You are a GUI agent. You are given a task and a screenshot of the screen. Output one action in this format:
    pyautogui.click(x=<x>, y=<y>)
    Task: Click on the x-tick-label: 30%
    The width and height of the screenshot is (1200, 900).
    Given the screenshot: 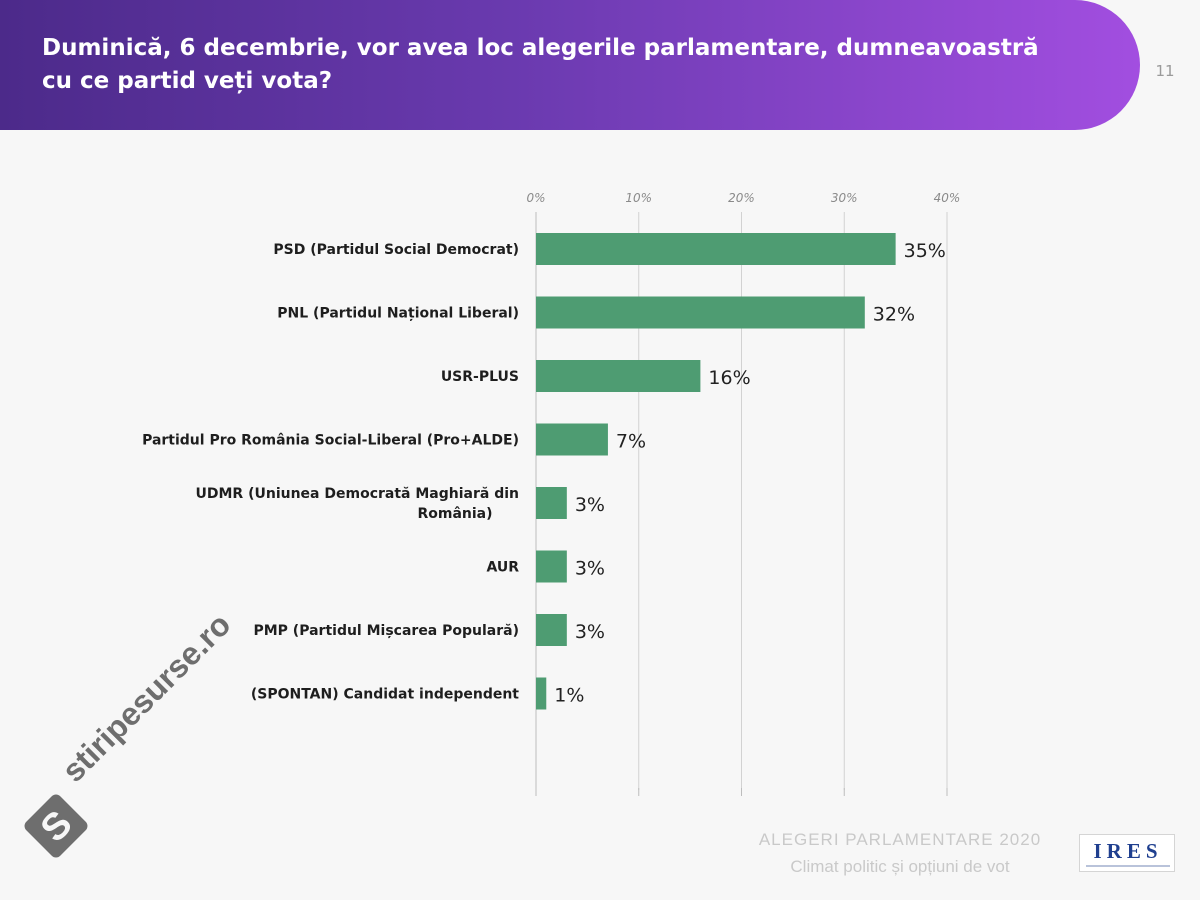 What is the action you would take?
    pyautogui.click(x=844, y=198)
    